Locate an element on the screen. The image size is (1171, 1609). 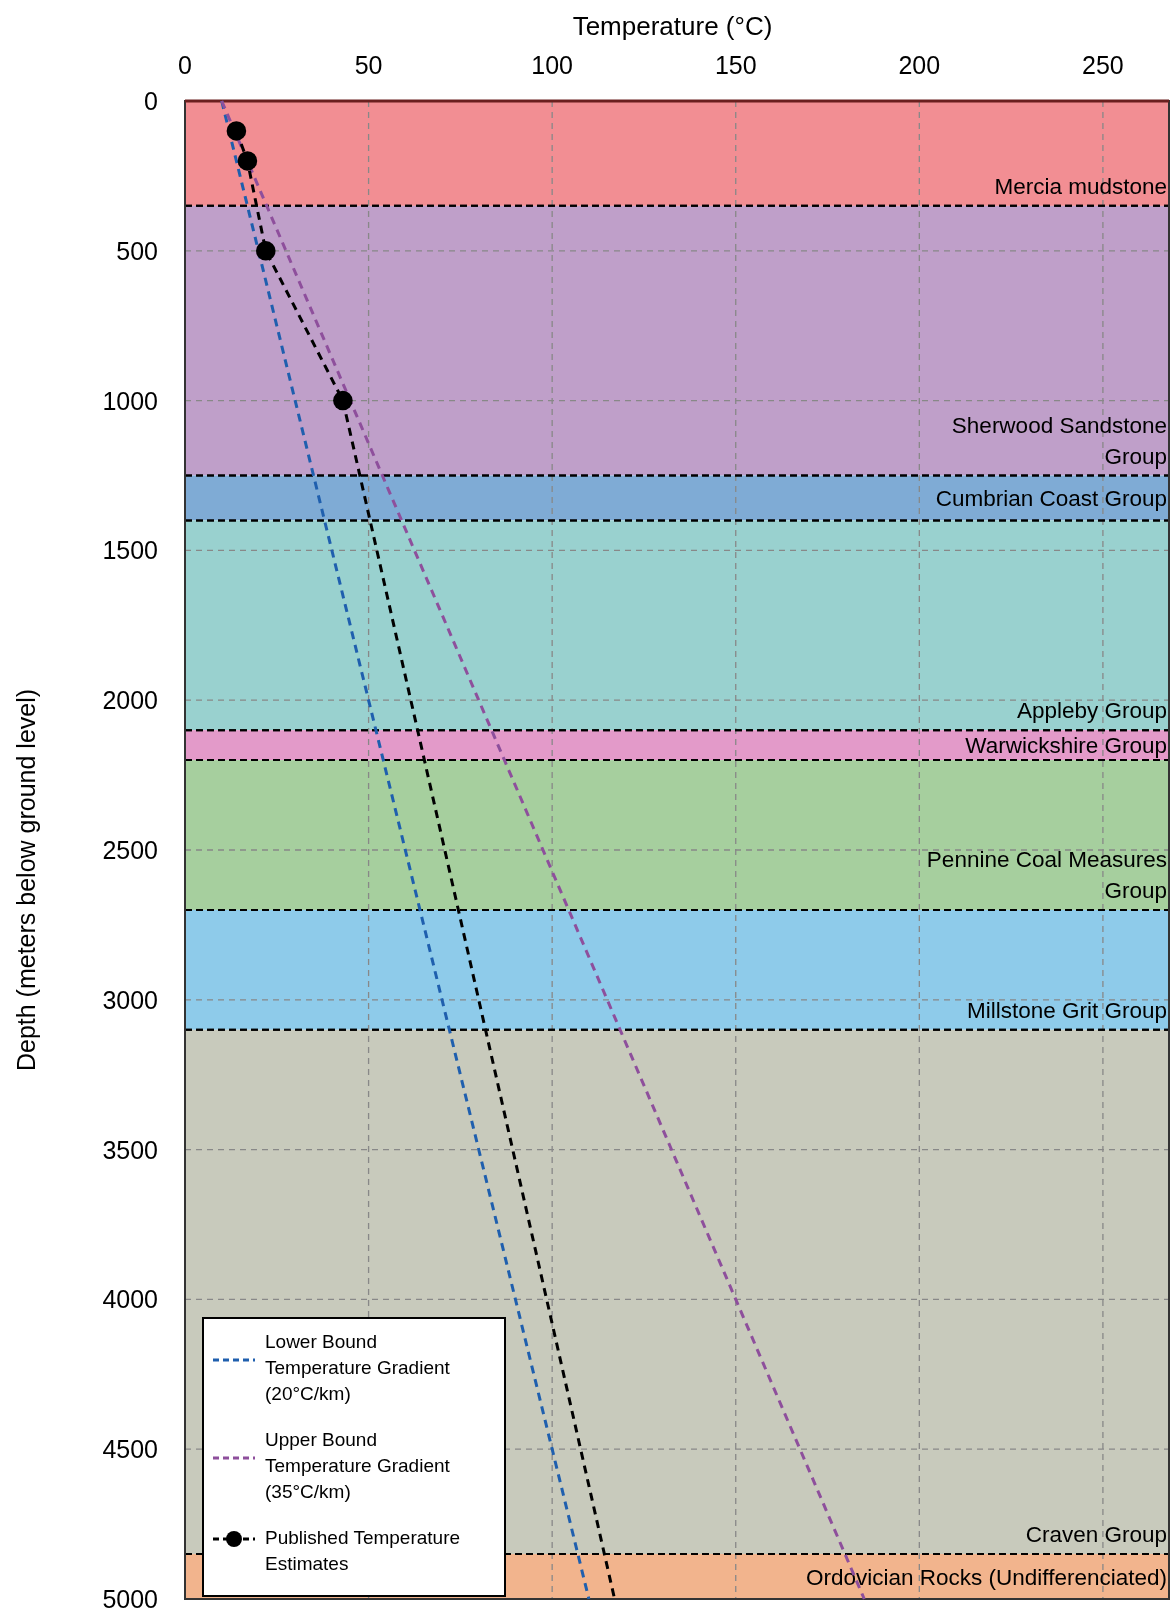
legend-label: Lower Bound Temperature Gradient (20°C/km) is located at coordinates (358, 1367).